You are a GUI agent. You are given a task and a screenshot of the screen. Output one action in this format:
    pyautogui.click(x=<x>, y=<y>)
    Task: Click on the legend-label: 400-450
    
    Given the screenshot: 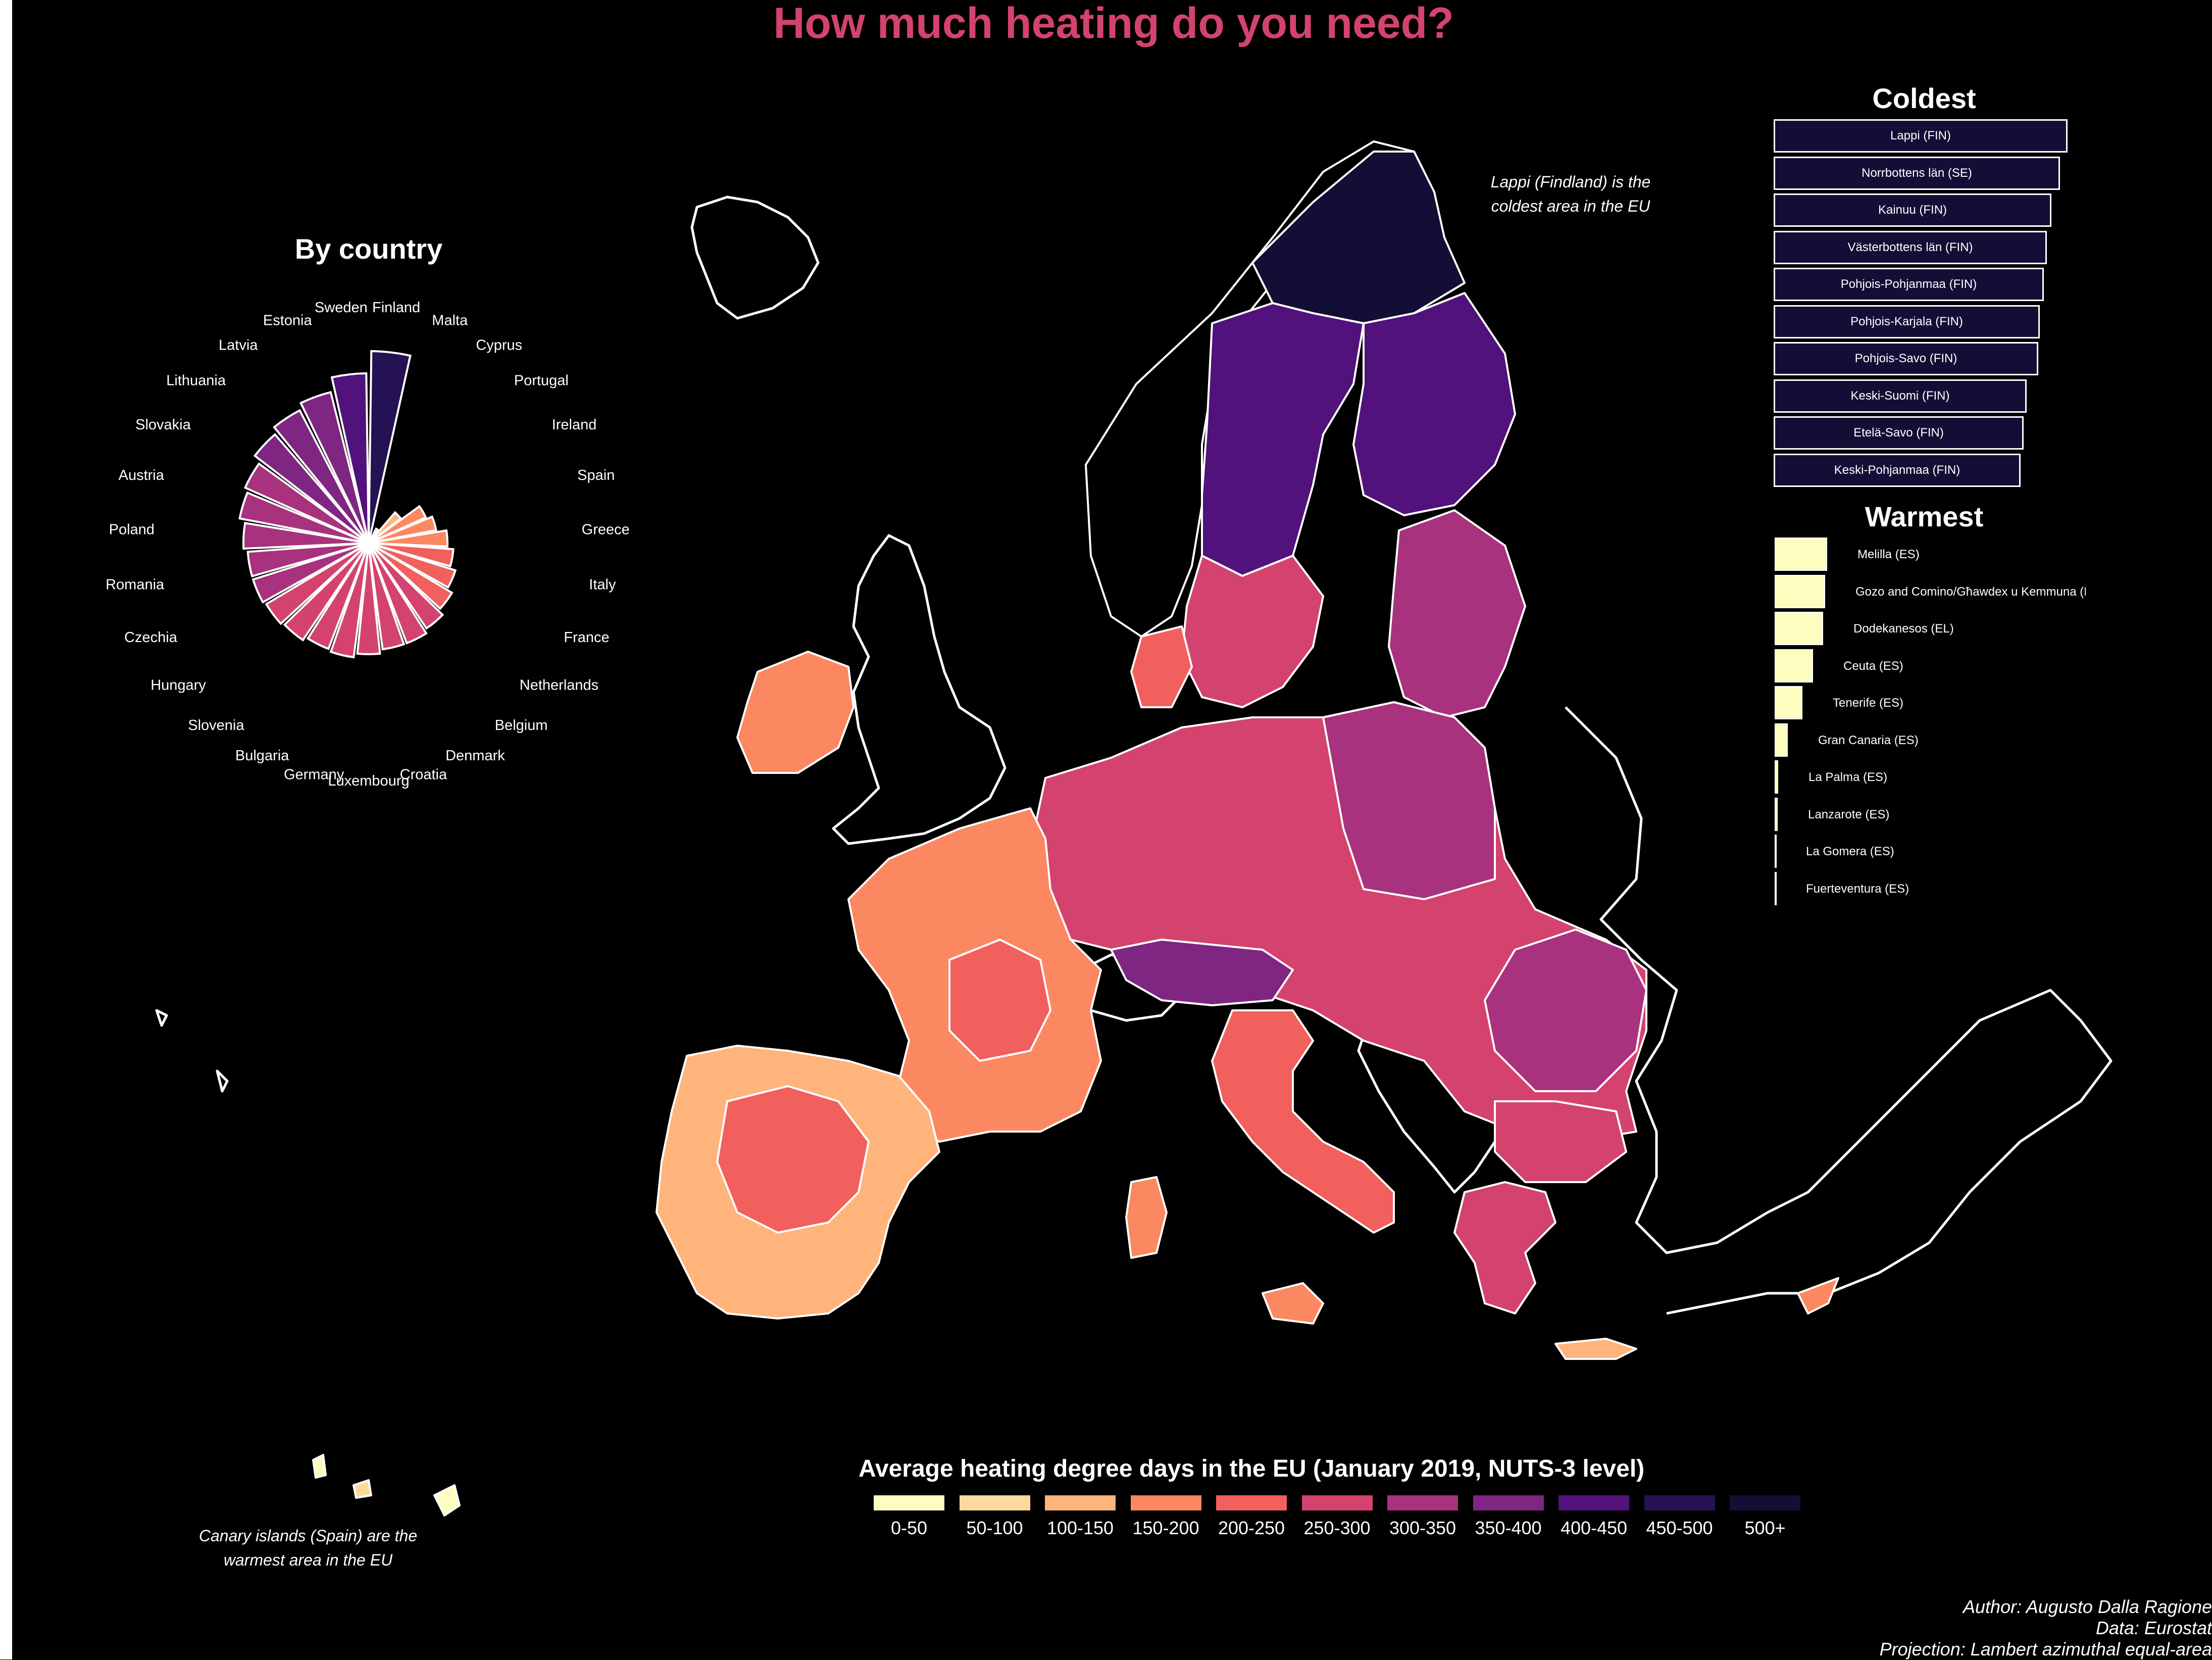 What is the action you would take?
    pyautogui.click(x=1594, y=1528)
    